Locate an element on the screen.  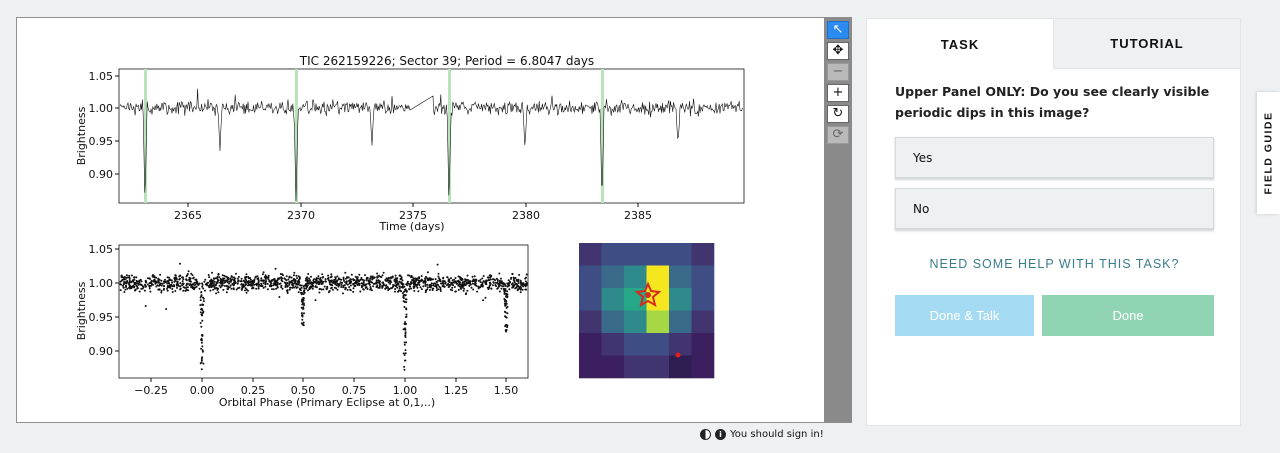
top-x-tick: 2375 is located at coordinates (413, 215).